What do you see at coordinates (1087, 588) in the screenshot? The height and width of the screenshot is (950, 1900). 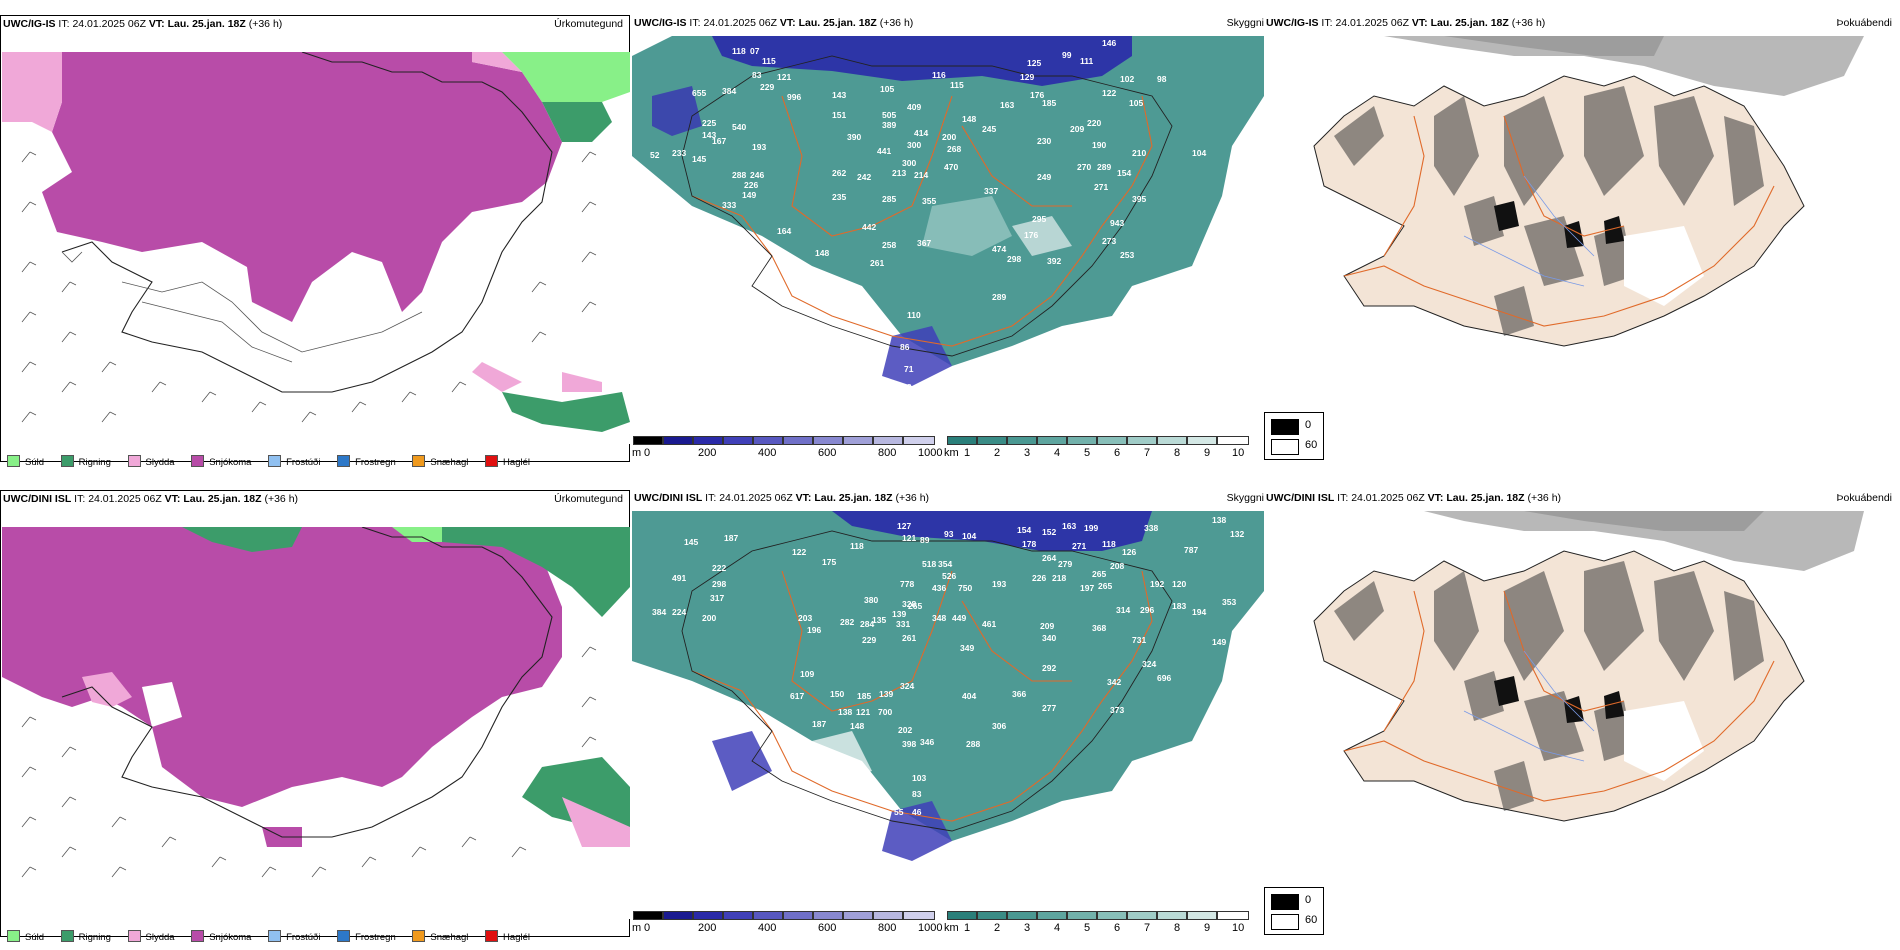 I see `cloud-label: 197` at bounding box center [1087, 588].